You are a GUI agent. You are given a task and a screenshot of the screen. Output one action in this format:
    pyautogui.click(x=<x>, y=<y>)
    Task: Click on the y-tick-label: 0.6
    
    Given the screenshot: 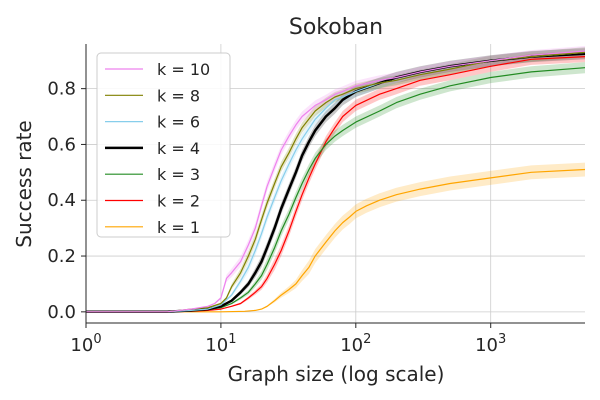 What is the action you would take?
    pyautogui.click(x=61, y=144)
    